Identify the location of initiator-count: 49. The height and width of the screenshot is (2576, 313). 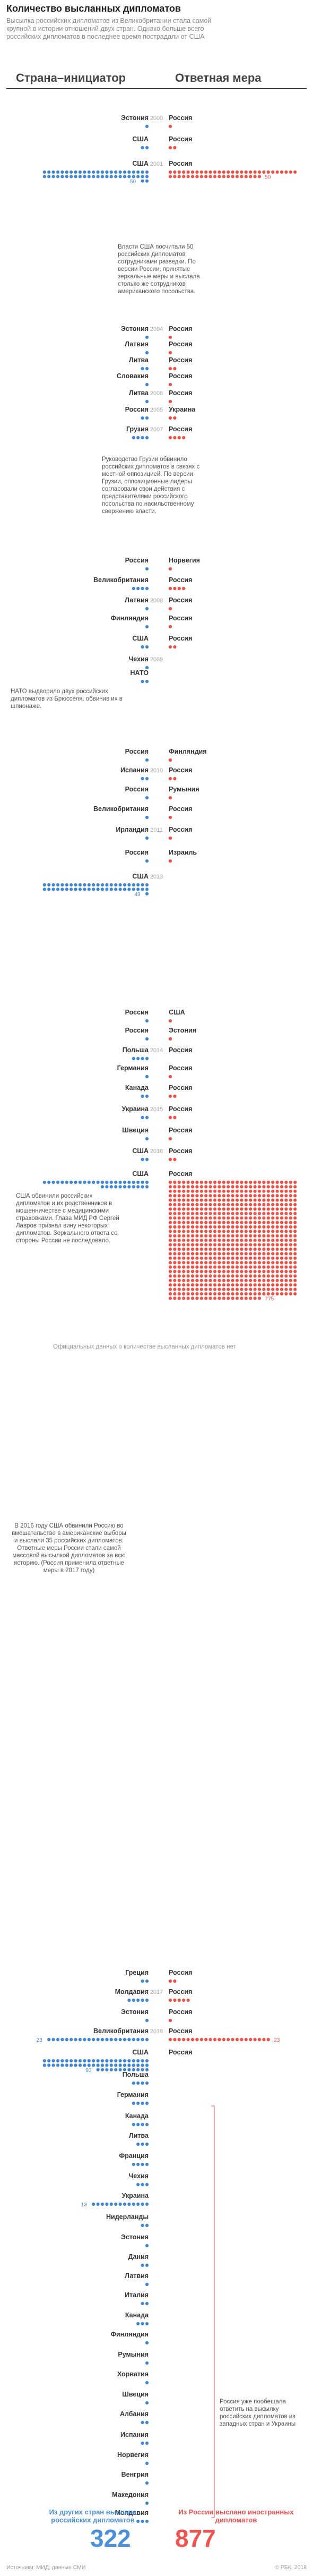
(137, 895).